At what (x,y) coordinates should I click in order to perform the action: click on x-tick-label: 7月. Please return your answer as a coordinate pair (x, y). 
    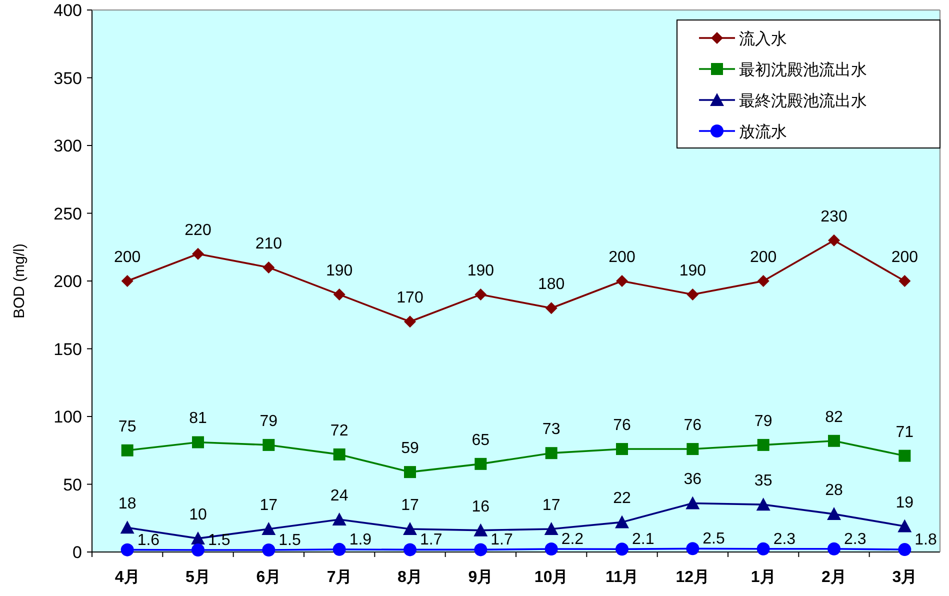
    Looking at the image, I should click on (339, 577).